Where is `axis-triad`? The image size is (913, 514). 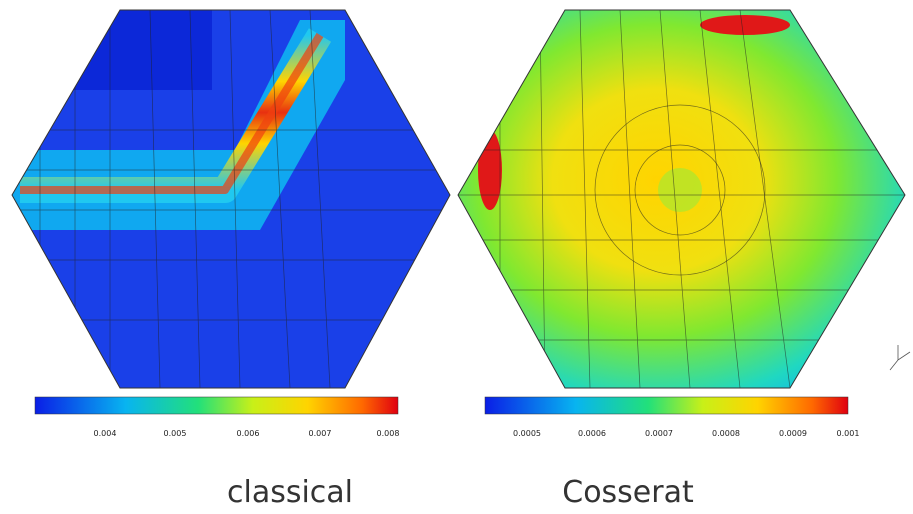 axis-triad is located at coordinates (900, 358).